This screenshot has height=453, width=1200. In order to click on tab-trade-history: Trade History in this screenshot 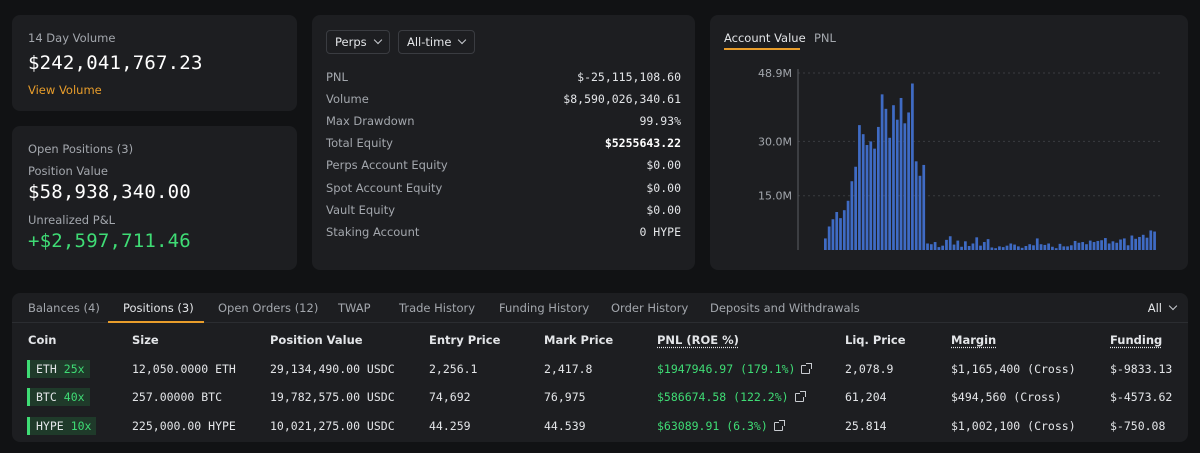, I will do `click(437, 308)`.